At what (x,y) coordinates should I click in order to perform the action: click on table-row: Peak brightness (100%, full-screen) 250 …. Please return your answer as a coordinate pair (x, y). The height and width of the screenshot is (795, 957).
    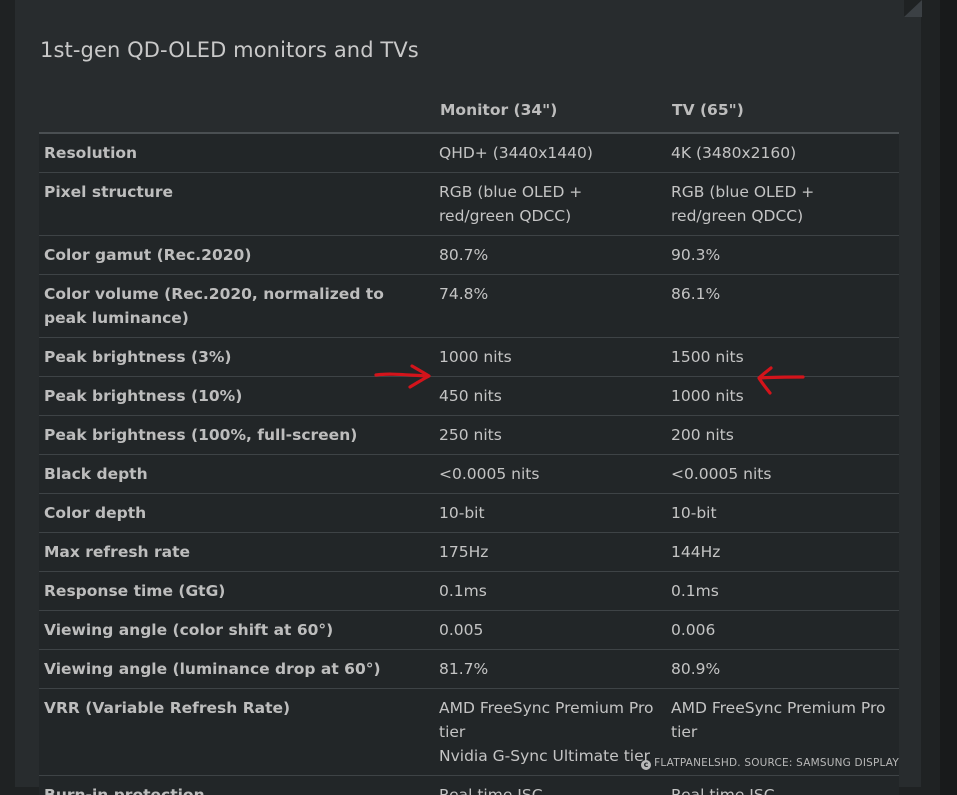
    Looking at the image, I should click on (469, 435).